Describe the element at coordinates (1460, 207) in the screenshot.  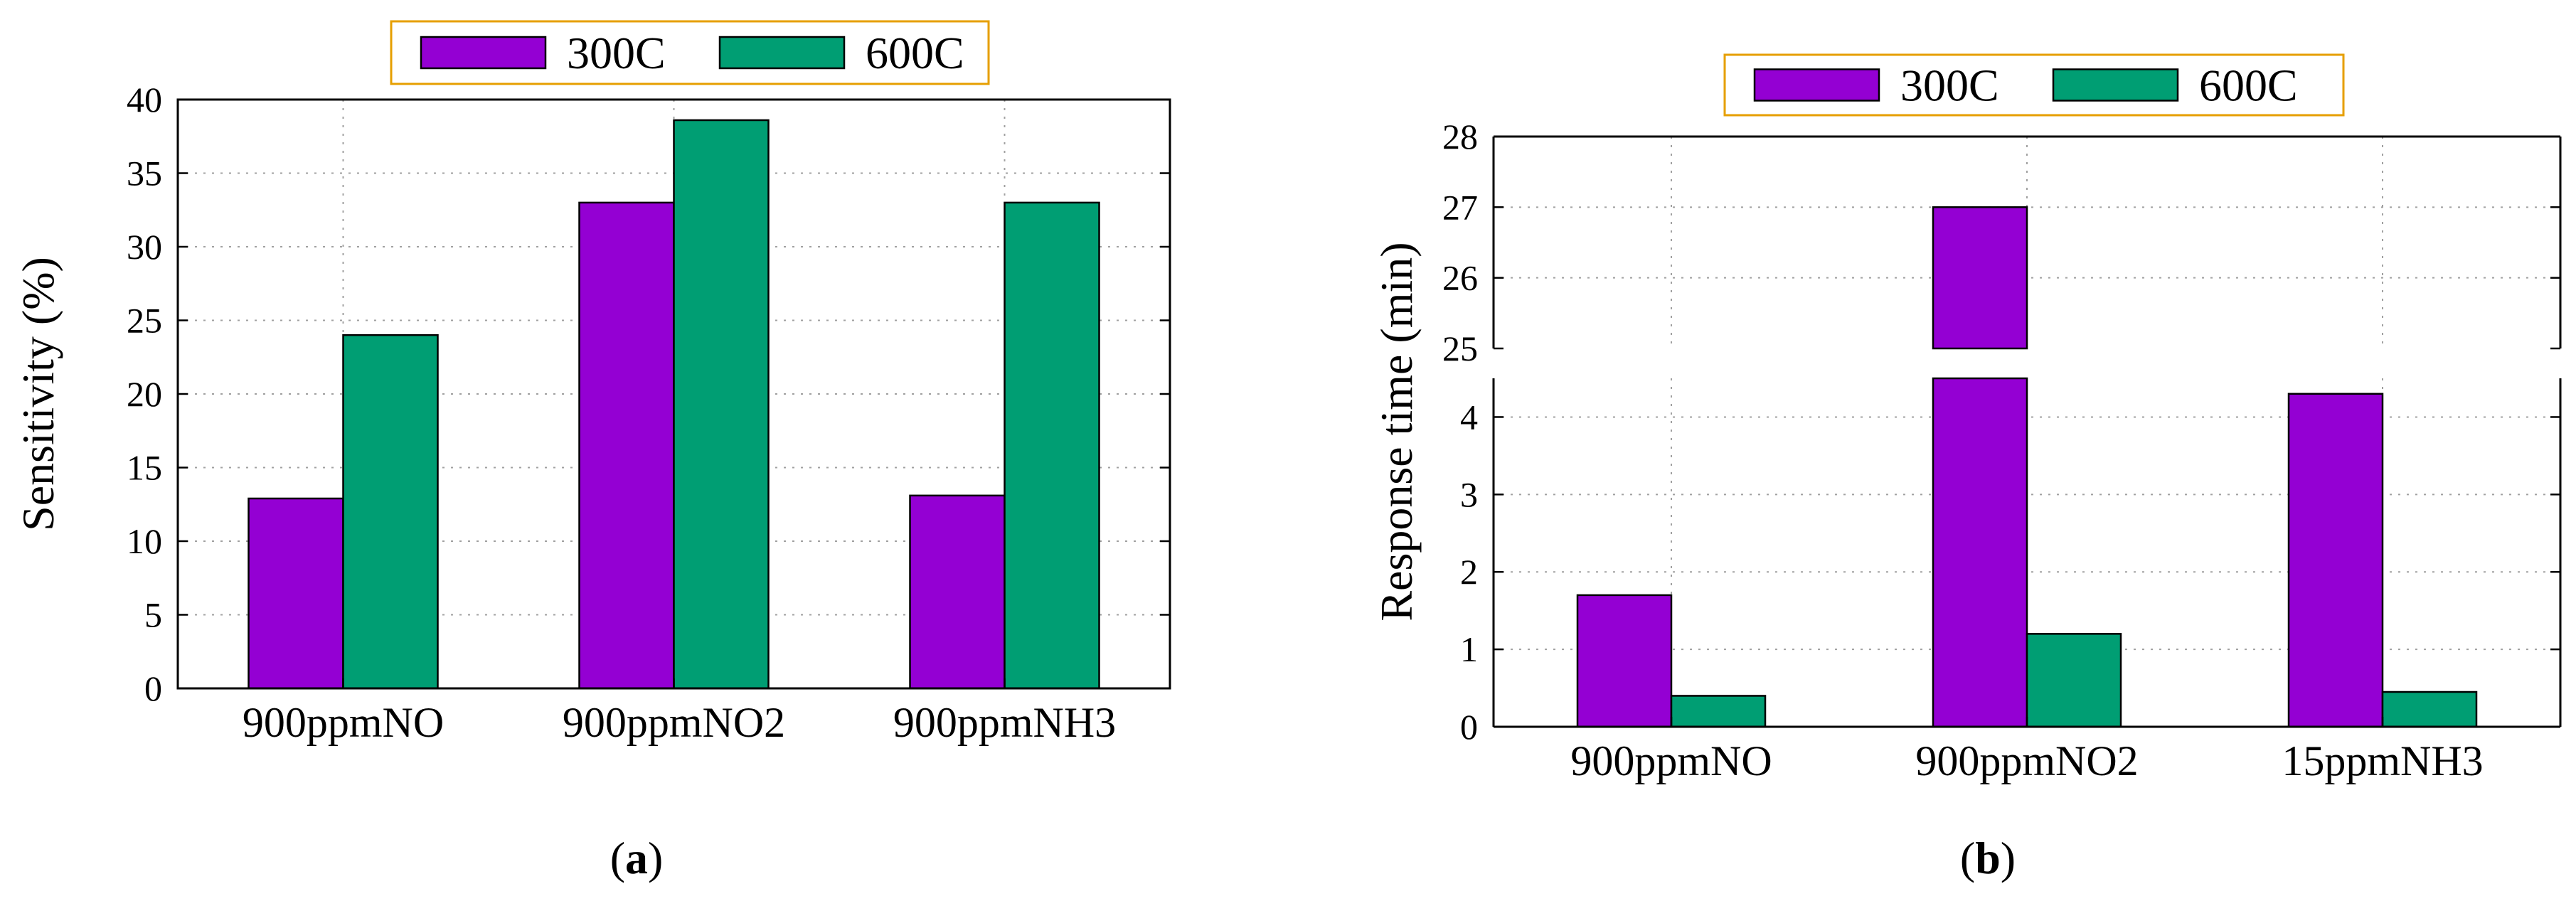
I see `ytick-label-b-upper-27: 27` at that location.